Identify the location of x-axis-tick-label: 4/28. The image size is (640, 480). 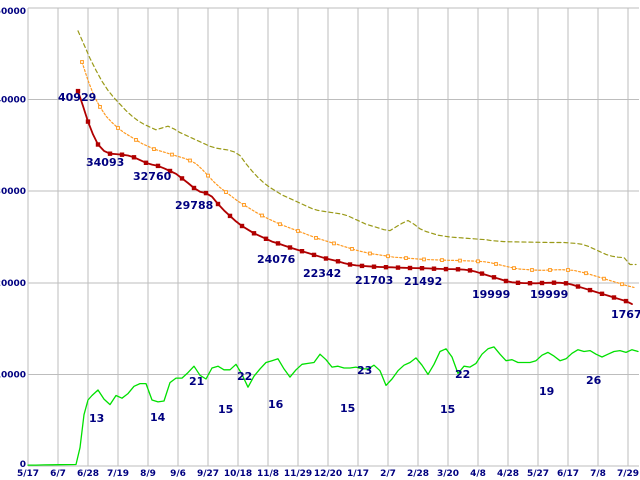
(508, 474).